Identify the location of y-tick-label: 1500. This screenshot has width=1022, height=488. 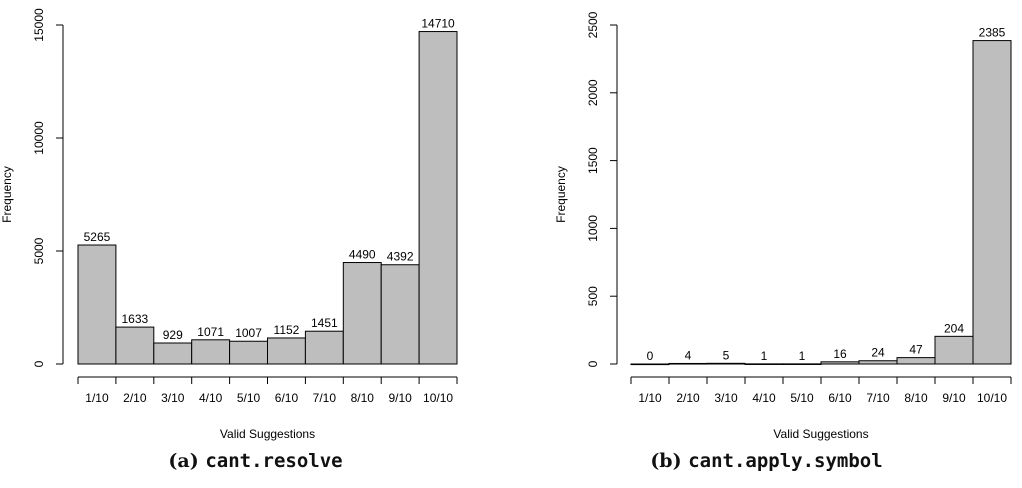
(593, 160).